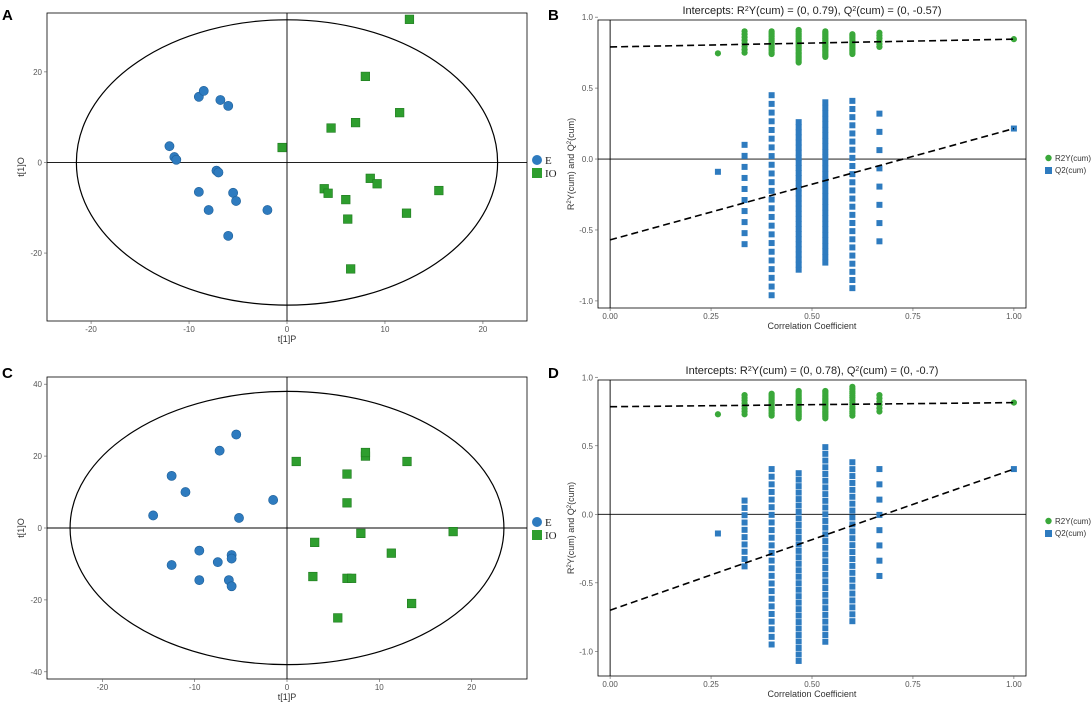 The height and width of the screenshot is (717, 1091). I want to click on panel-letter-a: A, so click(7, 15).